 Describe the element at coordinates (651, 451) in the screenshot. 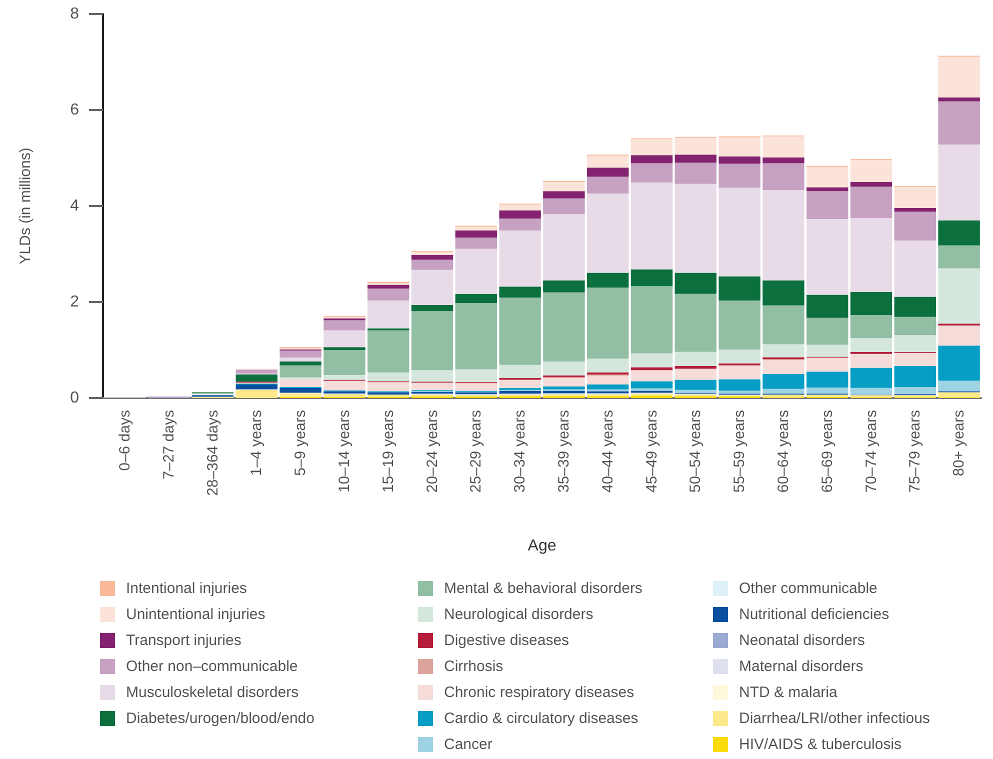

I see `x-tick-label: 45–49 years` at that location.